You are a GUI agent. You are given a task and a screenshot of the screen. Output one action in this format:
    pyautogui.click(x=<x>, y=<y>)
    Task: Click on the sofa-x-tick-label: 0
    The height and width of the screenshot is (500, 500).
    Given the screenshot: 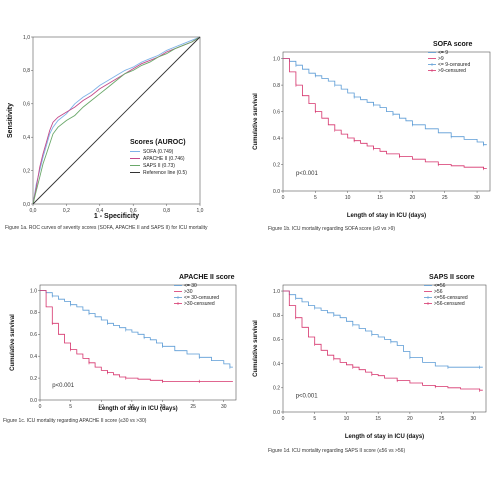 What is the action you would take?
    pyautogui.click(x=283, y=198)
    